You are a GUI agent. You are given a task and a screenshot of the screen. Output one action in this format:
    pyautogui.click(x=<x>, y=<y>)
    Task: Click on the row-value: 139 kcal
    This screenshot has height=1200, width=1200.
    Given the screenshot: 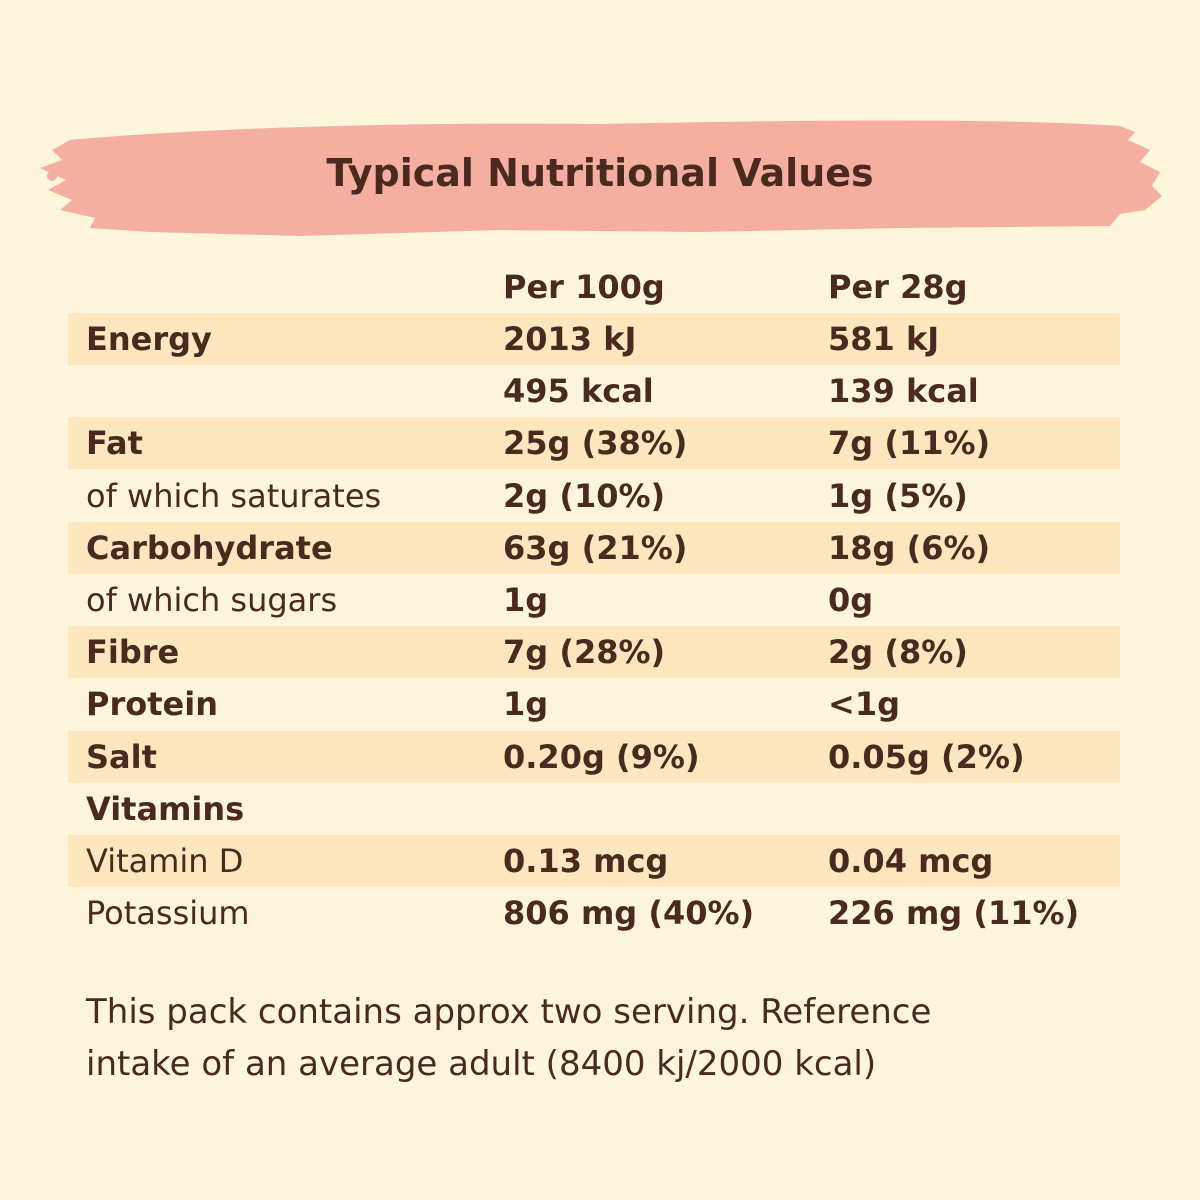 What is the action you would take?
    pyautogui.click(x=903, y=391)
    